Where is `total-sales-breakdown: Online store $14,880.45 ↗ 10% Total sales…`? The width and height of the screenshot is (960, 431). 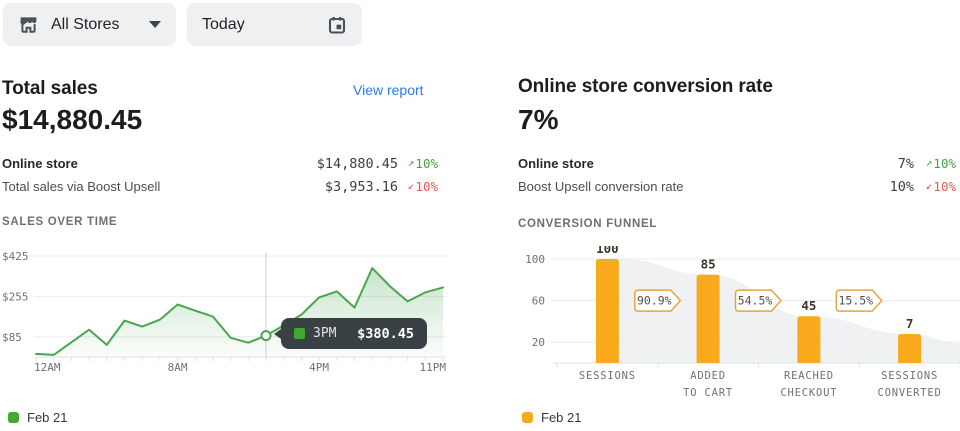
total-sales-breakdown: Online store $14,880.45 ↗ 10% Total sales… is located at coordinates (224, 175).